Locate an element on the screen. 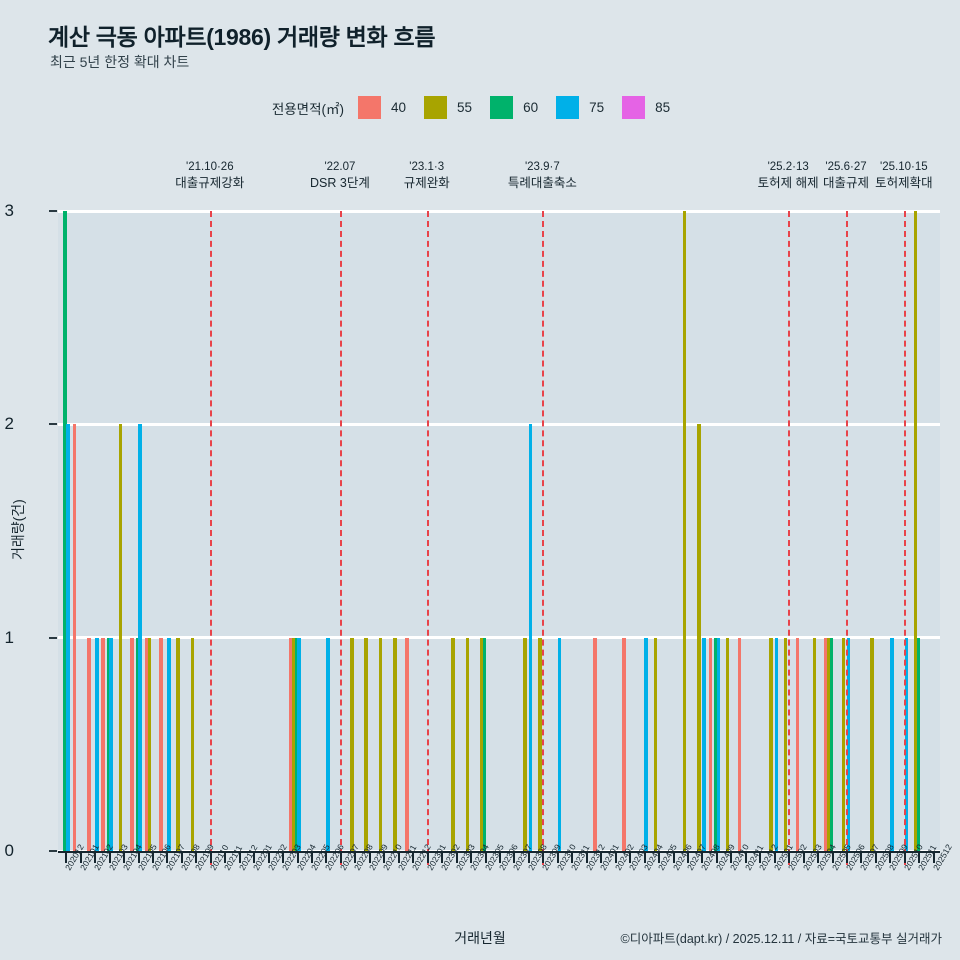 The image size is (960, 960). gridline is located at coordinates (499, 638).